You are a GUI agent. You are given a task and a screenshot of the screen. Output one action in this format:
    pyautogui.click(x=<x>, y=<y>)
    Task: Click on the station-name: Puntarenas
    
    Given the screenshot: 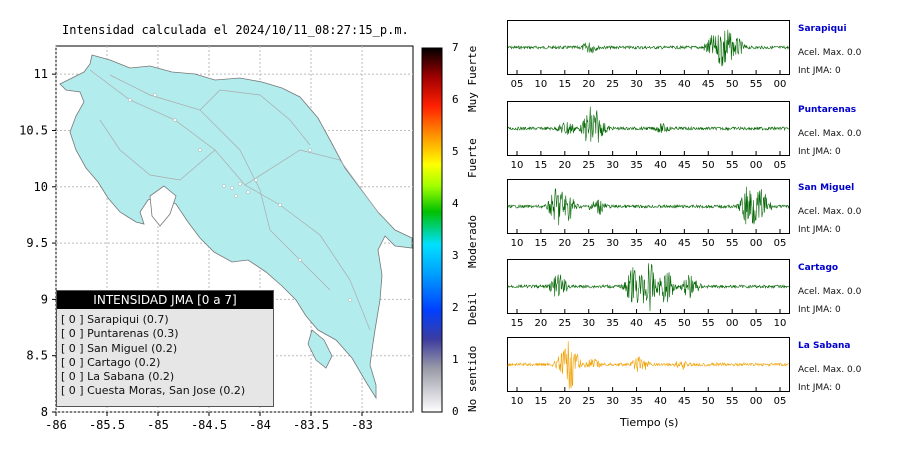 What is the action you would take?
    pyautogui.click(x=827, y=110)
    